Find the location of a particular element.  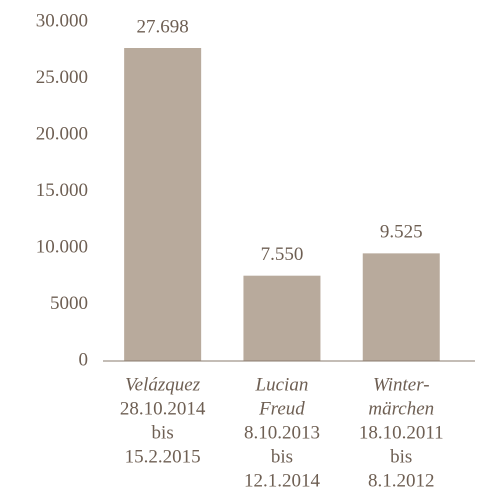

date-label: 8.1.2012 is located at coordinates (401, 480).